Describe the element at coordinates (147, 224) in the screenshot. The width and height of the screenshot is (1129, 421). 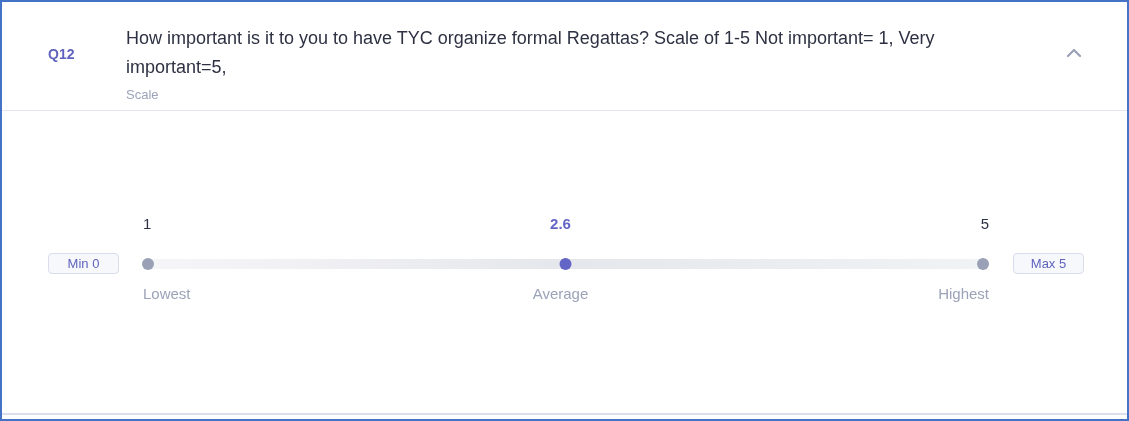
I see `data-label: 1` at that location.